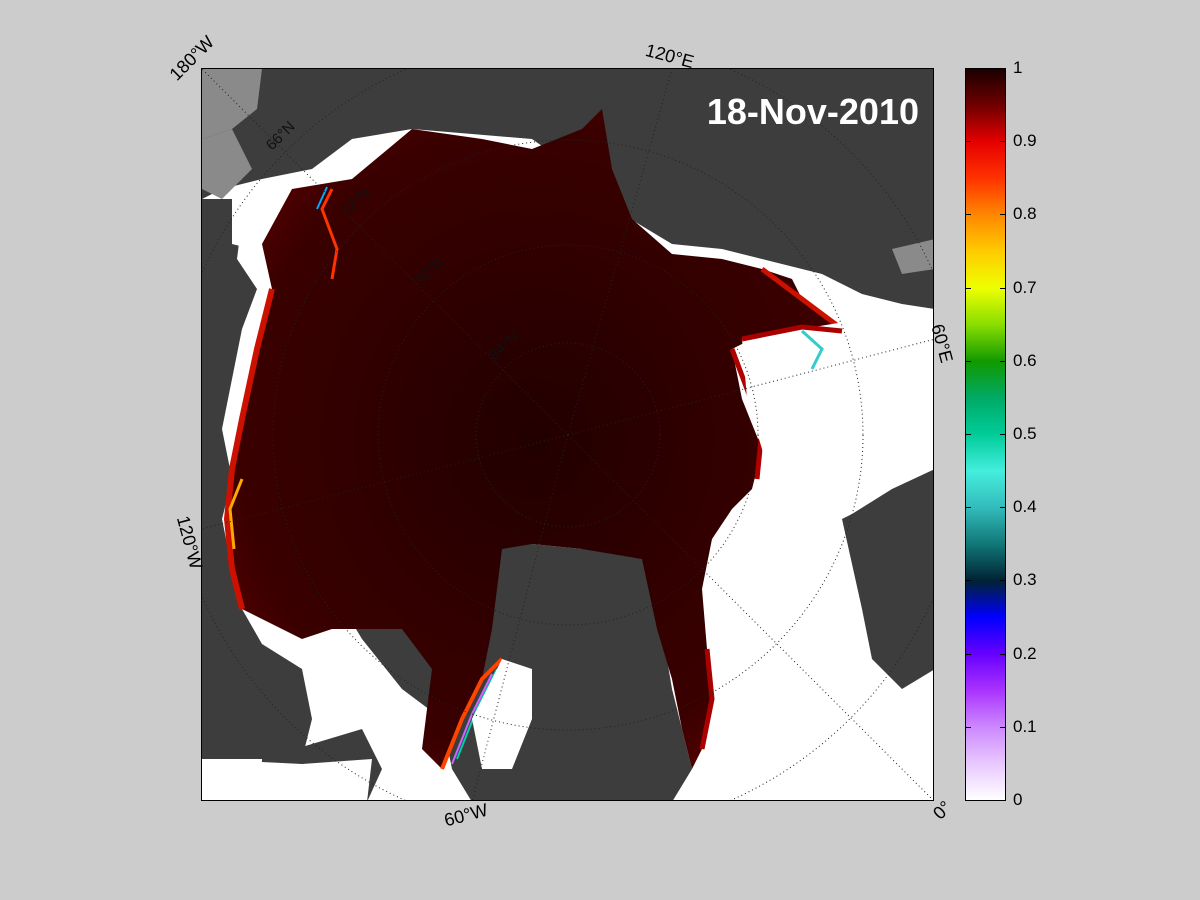 The height and width of the screenshot is (900, 1200). Describe the element at coordinates (567, 171) in the screenshot. I see `land-light-patches` at that location.